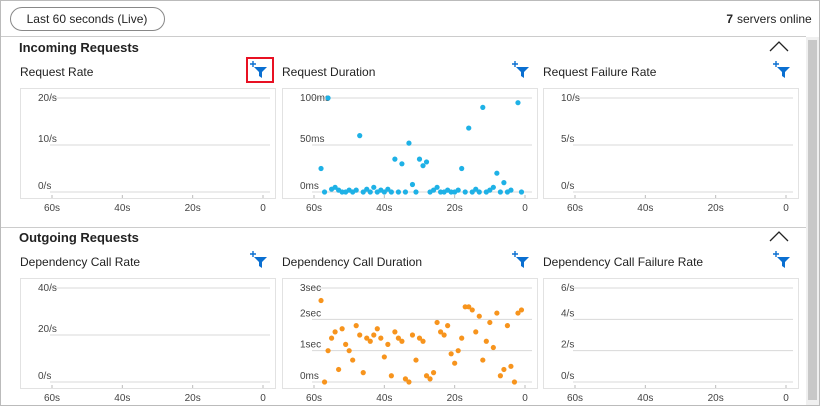 This screenshot has width=820, height=406. I want to click on y-tick-label: 2/s, so click(567, 345).